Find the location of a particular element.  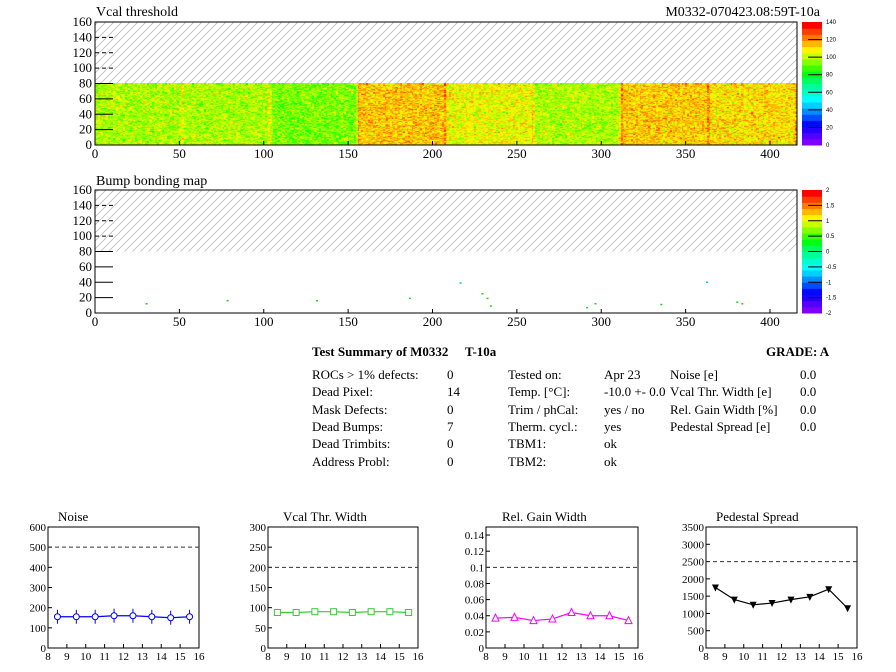

plot-title: Pedestal Spread is located at coordinates (757, 516).